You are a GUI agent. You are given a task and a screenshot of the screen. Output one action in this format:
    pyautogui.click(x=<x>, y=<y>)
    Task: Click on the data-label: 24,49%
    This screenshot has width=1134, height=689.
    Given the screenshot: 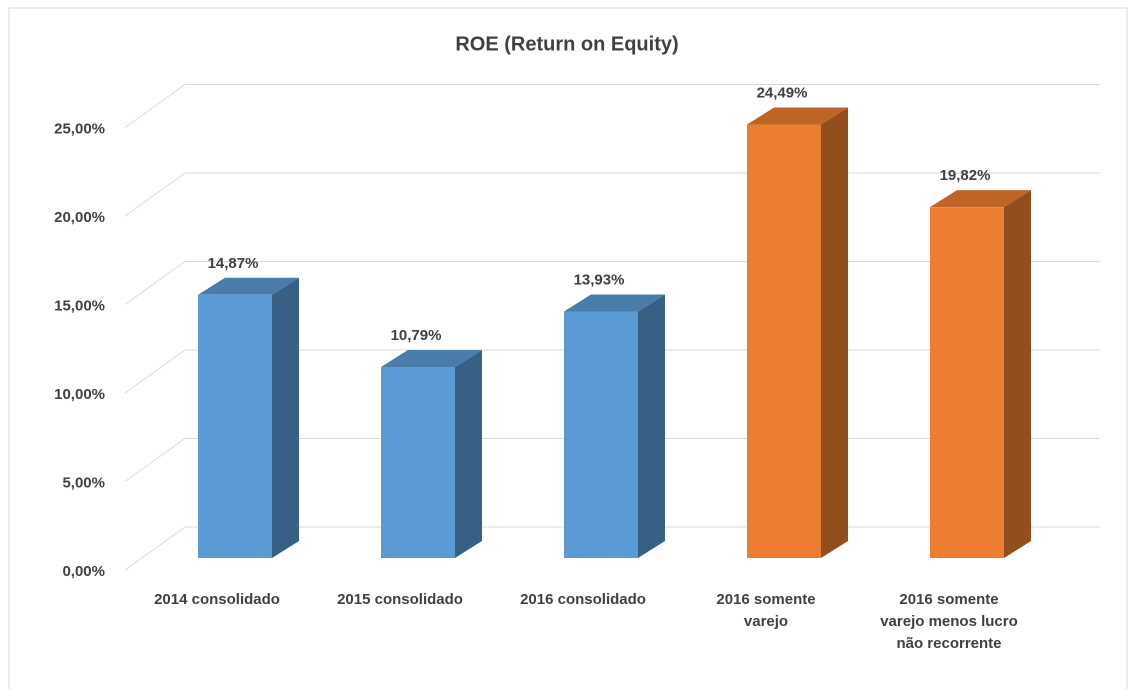 What is the action you would take?
    pyautogui.click(x=782, y=92)
    